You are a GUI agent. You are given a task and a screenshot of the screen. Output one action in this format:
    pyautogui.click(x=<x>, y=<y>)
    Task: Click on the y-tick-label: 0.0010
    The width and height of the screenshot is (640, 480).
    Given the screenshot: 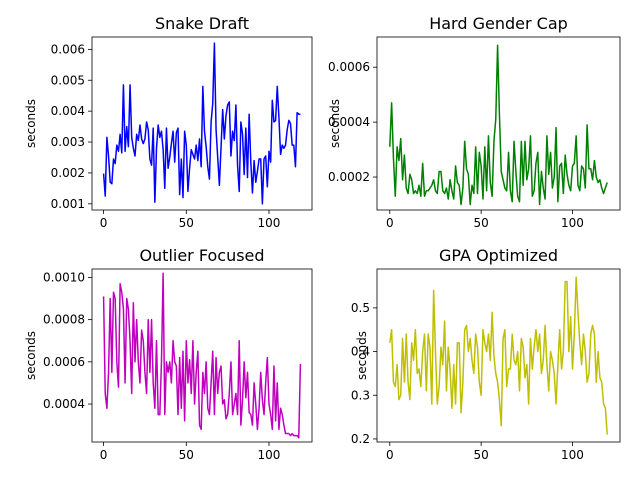 What is the action you would take?
    pyautogui.click(x=64, y=277)
    